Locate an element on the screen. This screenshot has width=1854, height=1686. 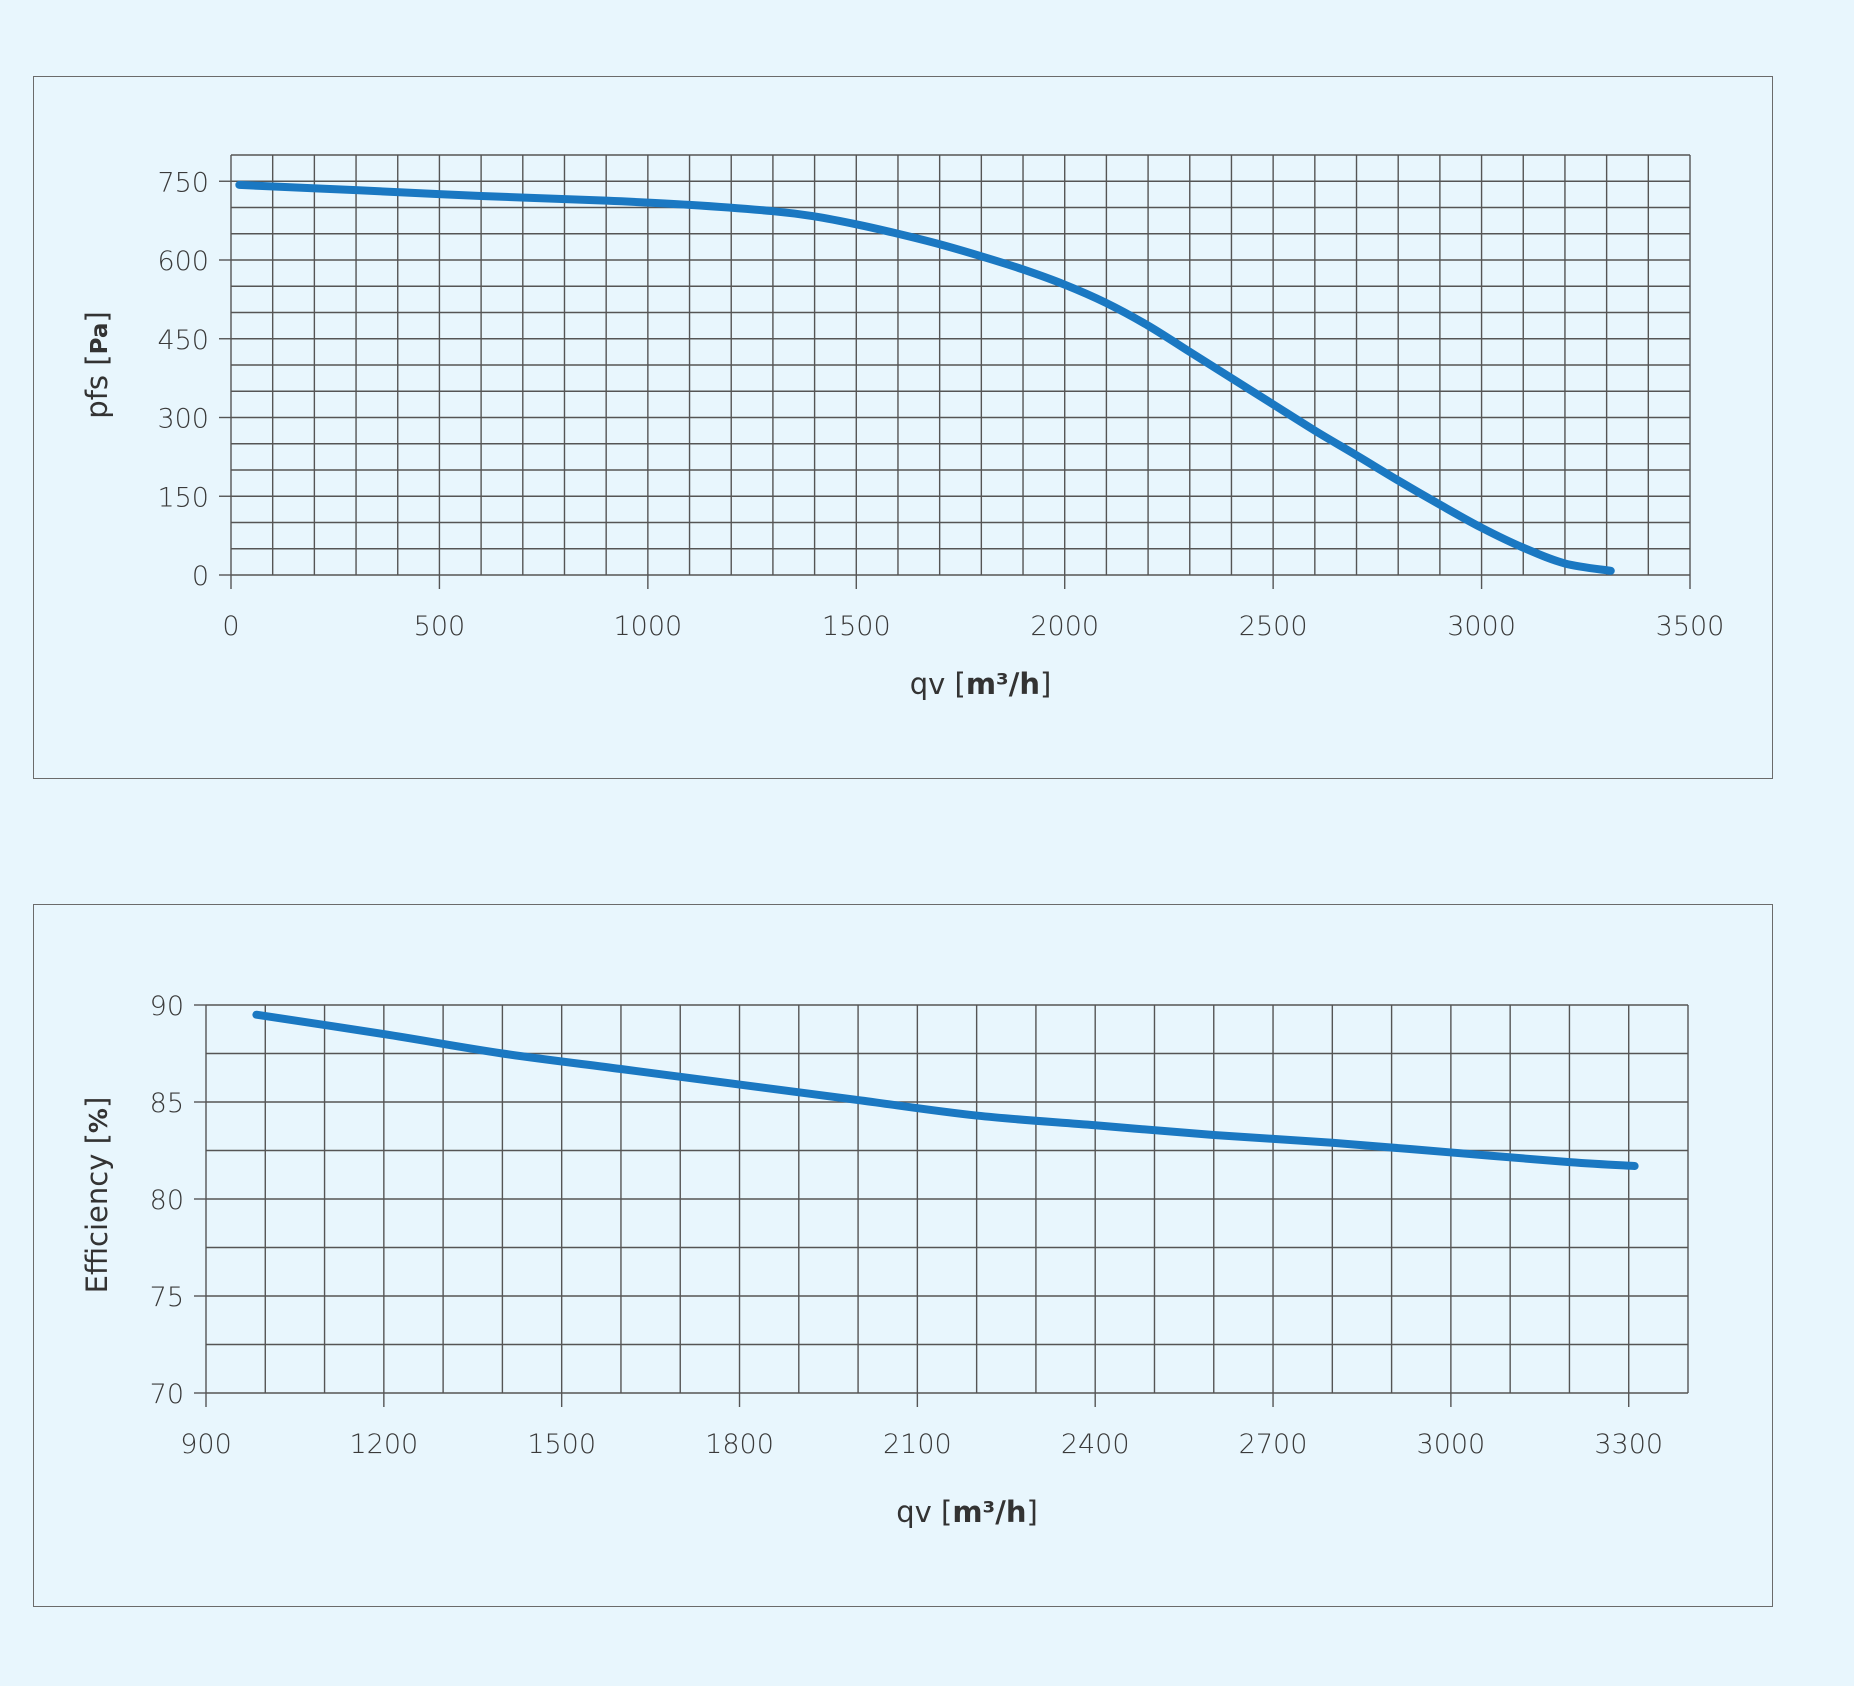
x-tick-label: 2700 is located at coordinates (1273, 1444).